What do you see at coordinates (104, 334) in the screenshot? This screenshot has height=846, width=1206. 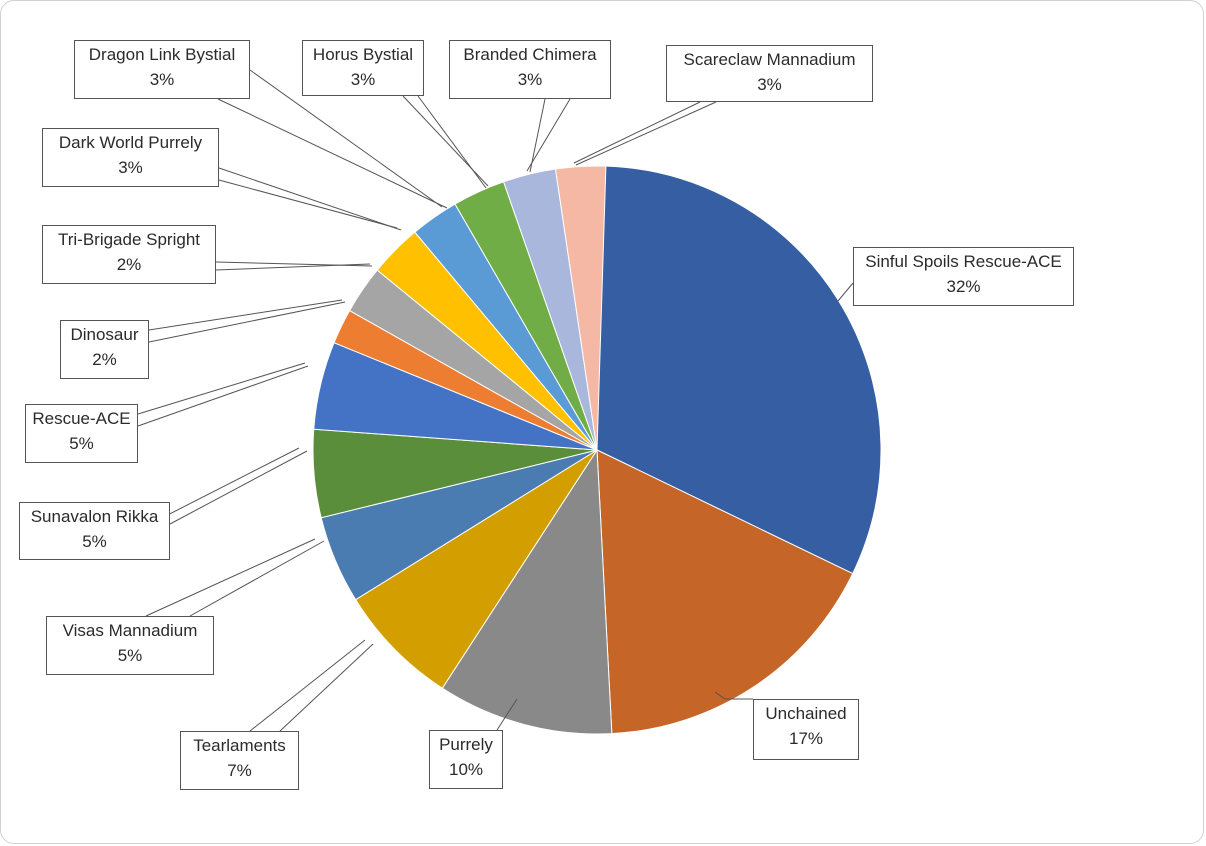 I see `data-label-name: Dinosaur` at bounding box center [104, 334].